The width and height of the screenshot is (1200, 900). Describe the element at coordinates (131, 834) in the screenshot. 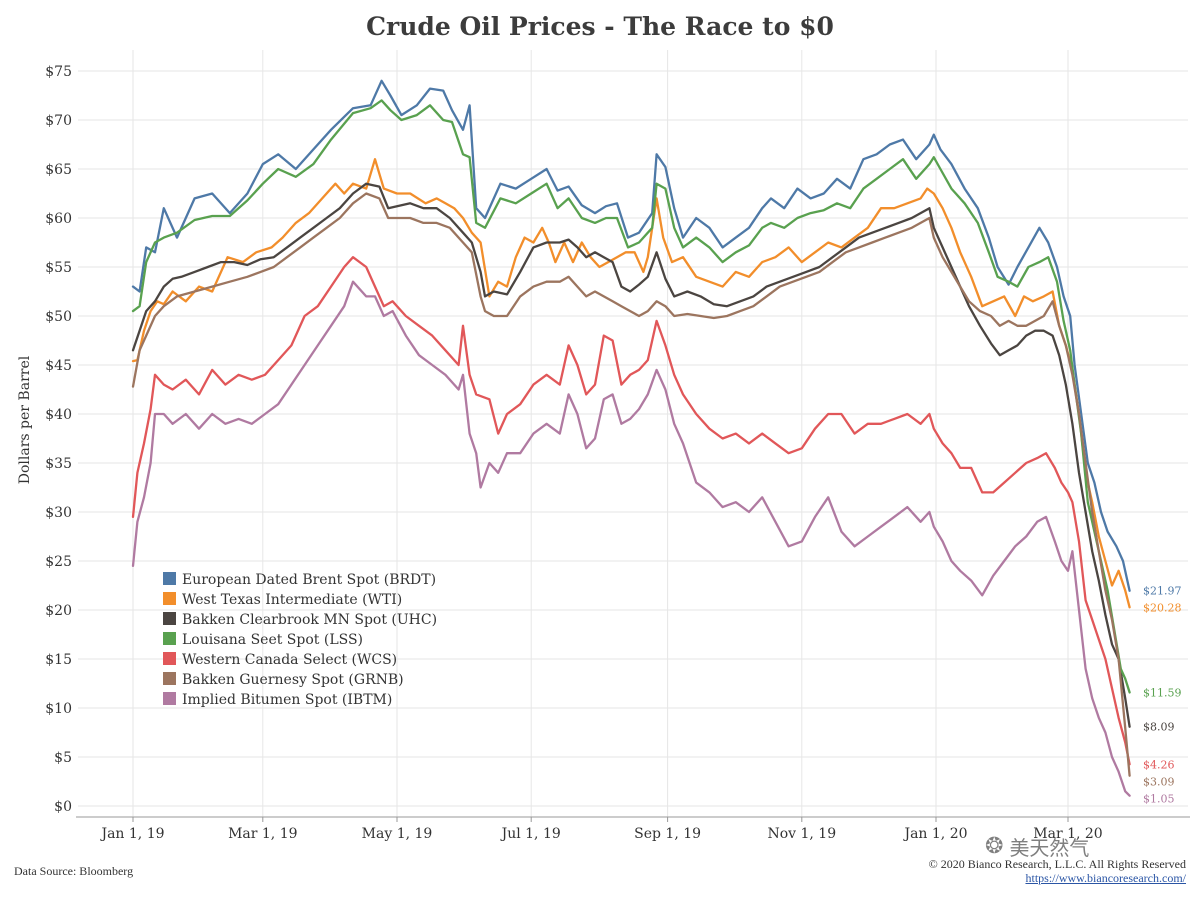

I see `x-tick-label: Jan 1, 19` at that location.